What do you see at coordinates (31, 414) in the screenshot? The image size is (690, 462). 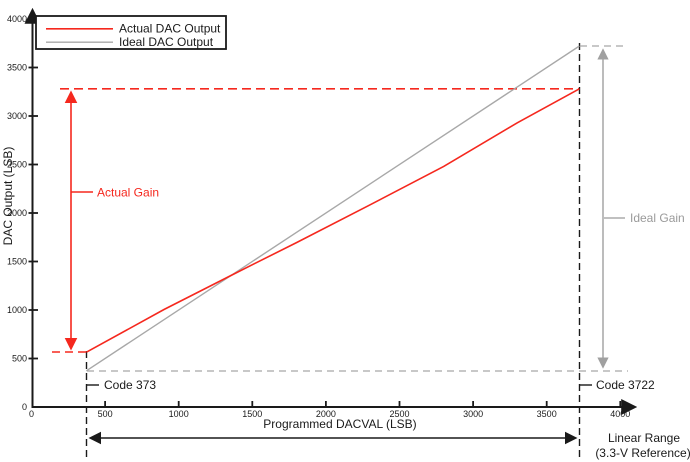 I see `x-tick-label: 0` at bounding box center [31, 414].